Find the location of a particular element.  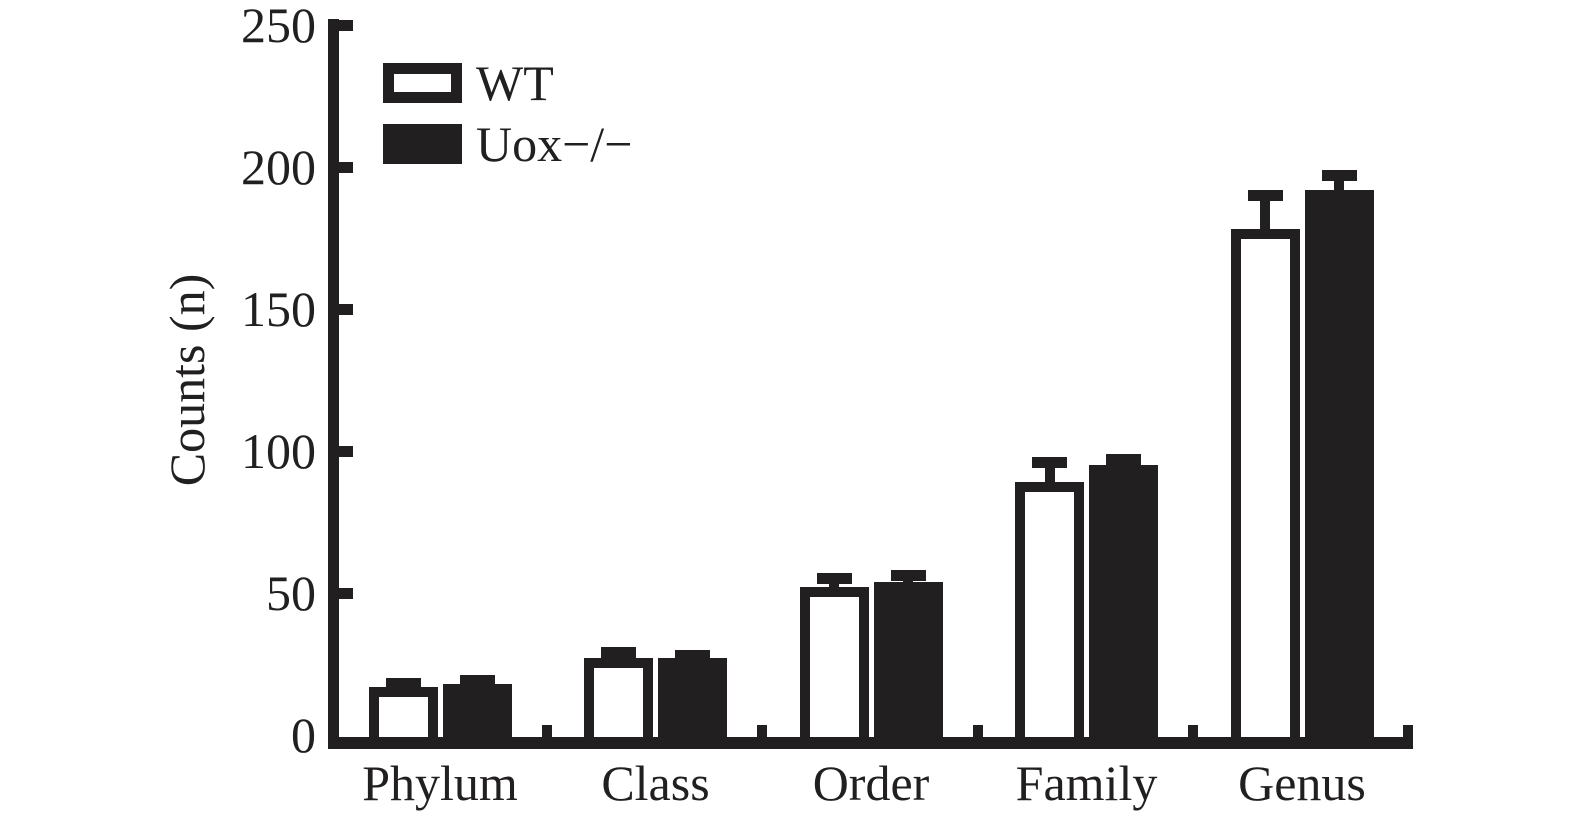

x-tick-after-class is located at coordinates (762, 731).